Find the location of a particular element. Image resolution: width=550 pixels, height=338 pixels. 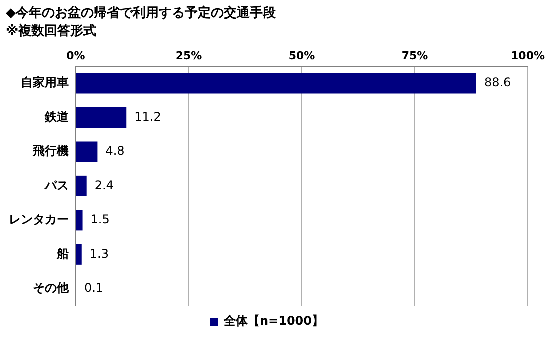

data-label: 0.1 is located at coordinates (94, 288).